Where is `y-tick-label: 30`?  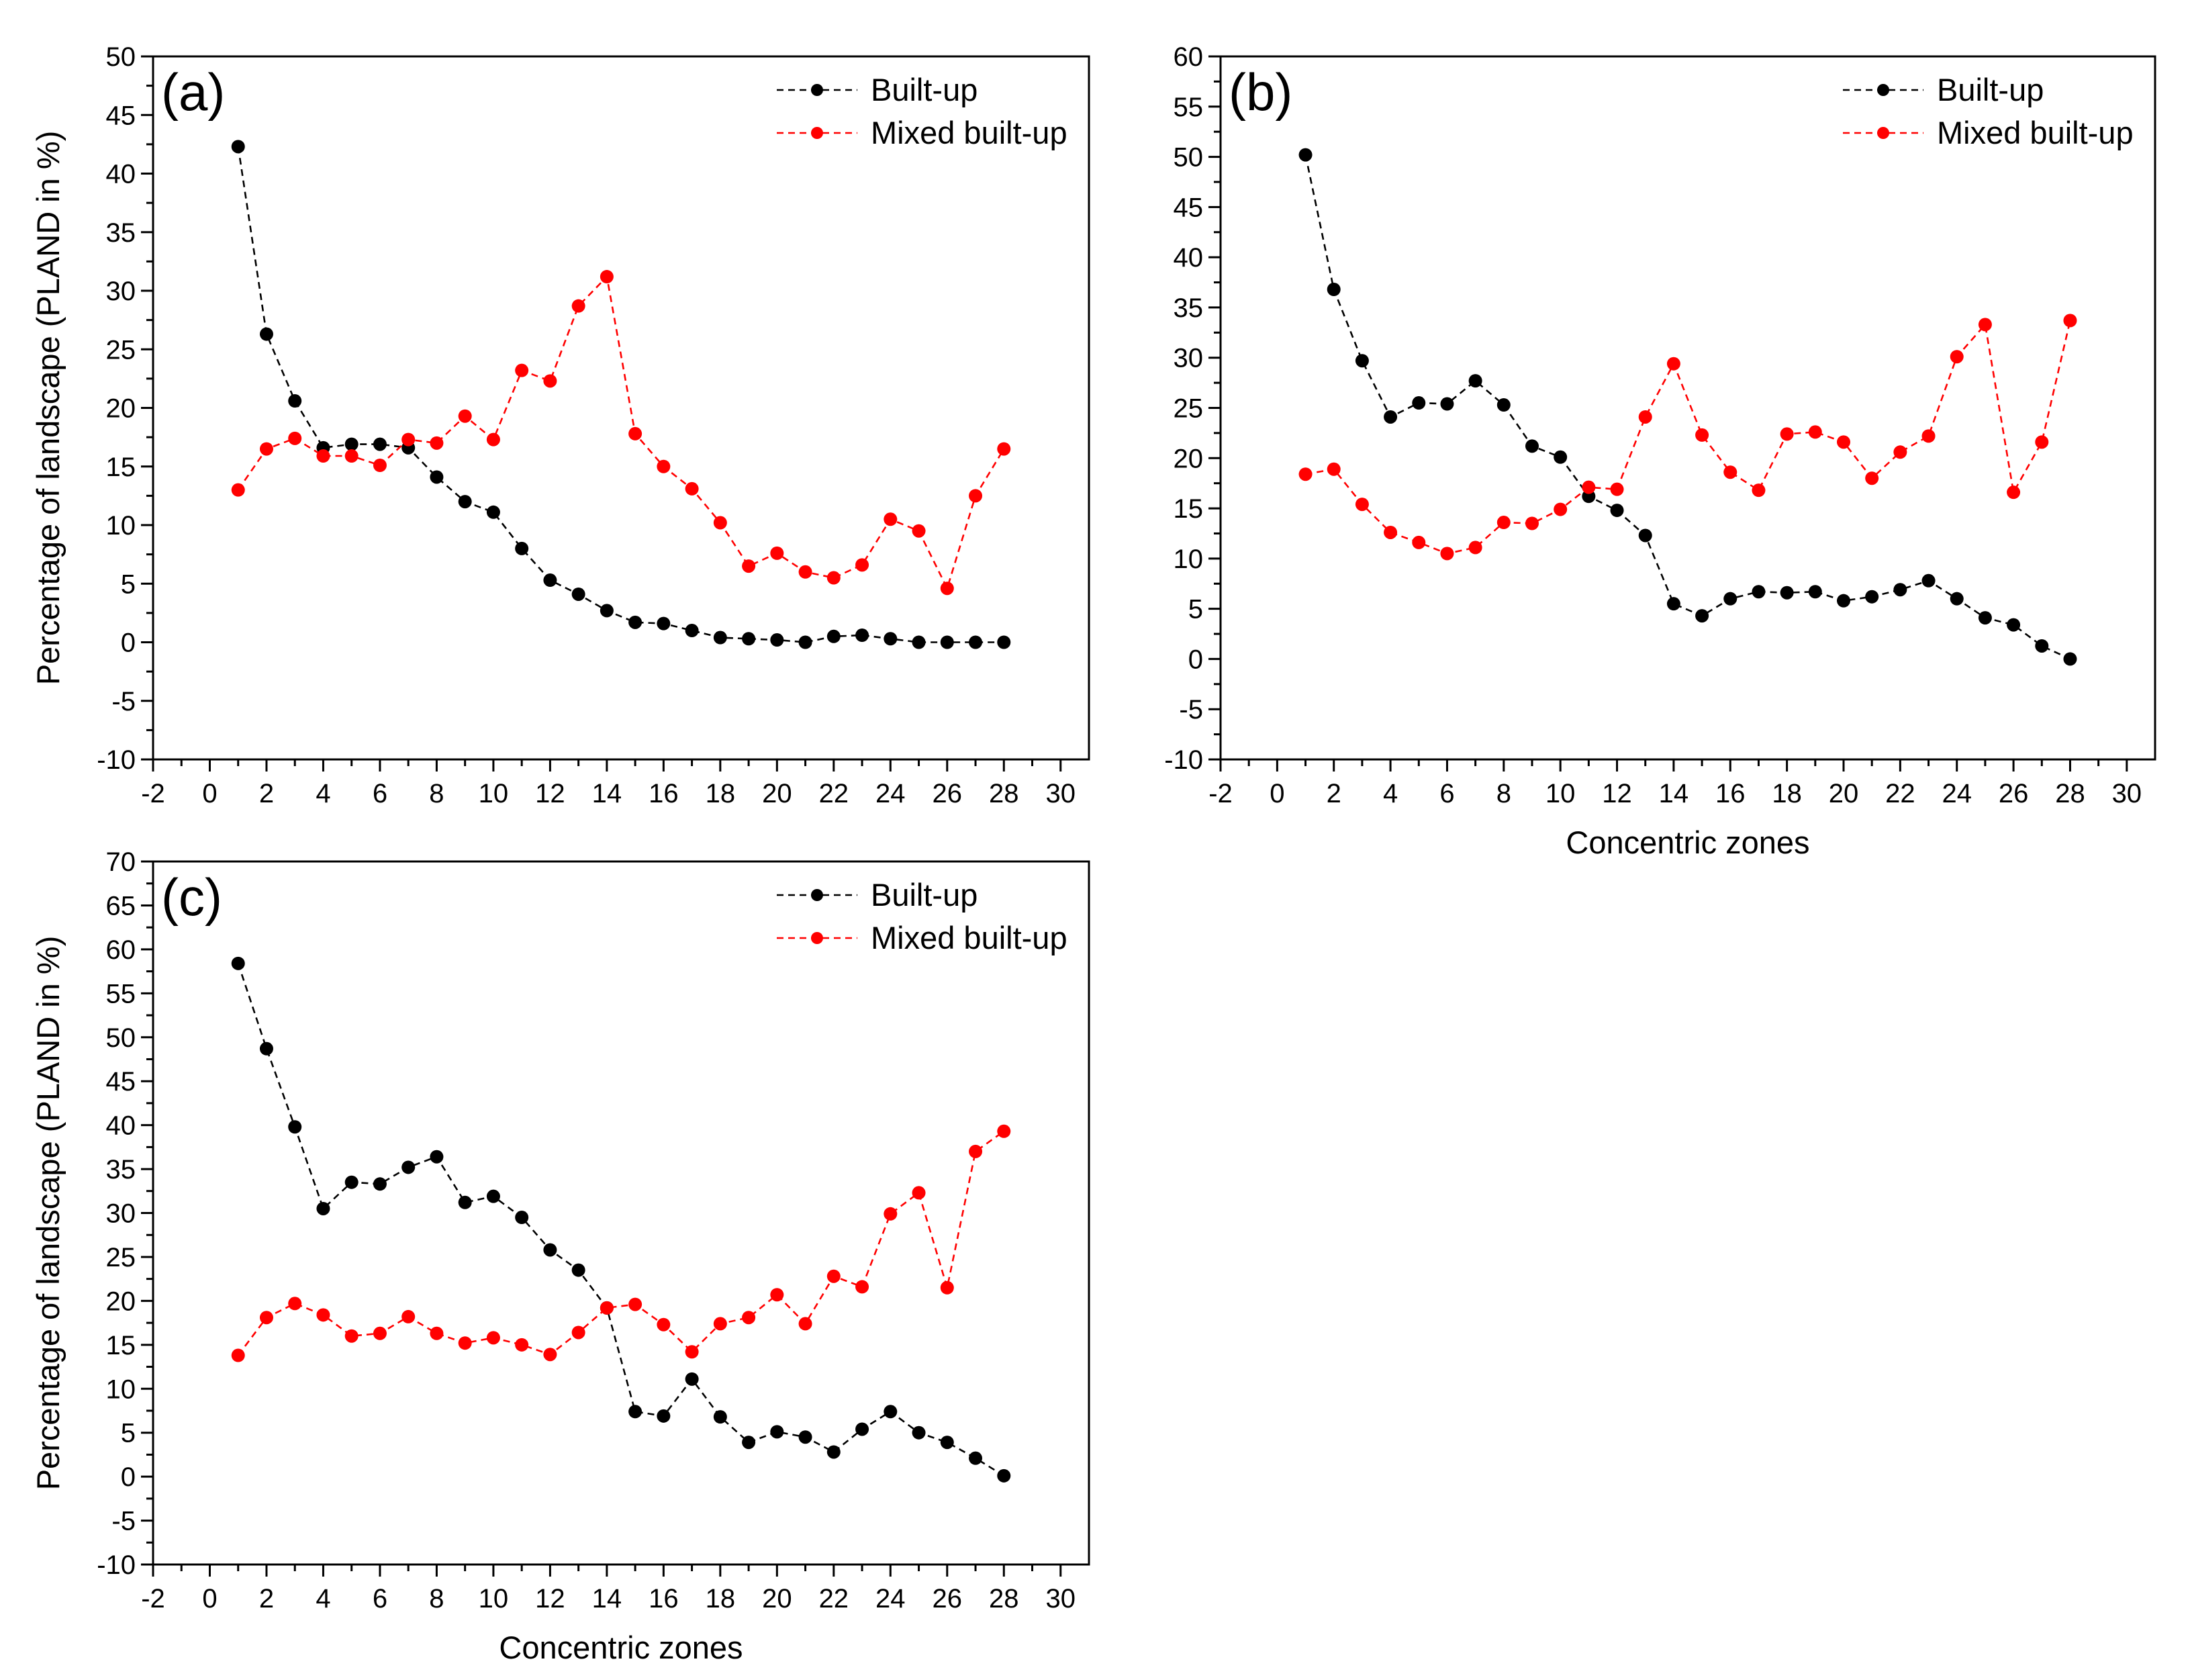
y-tick-label: 30 is located at coordinates (121, 1214).